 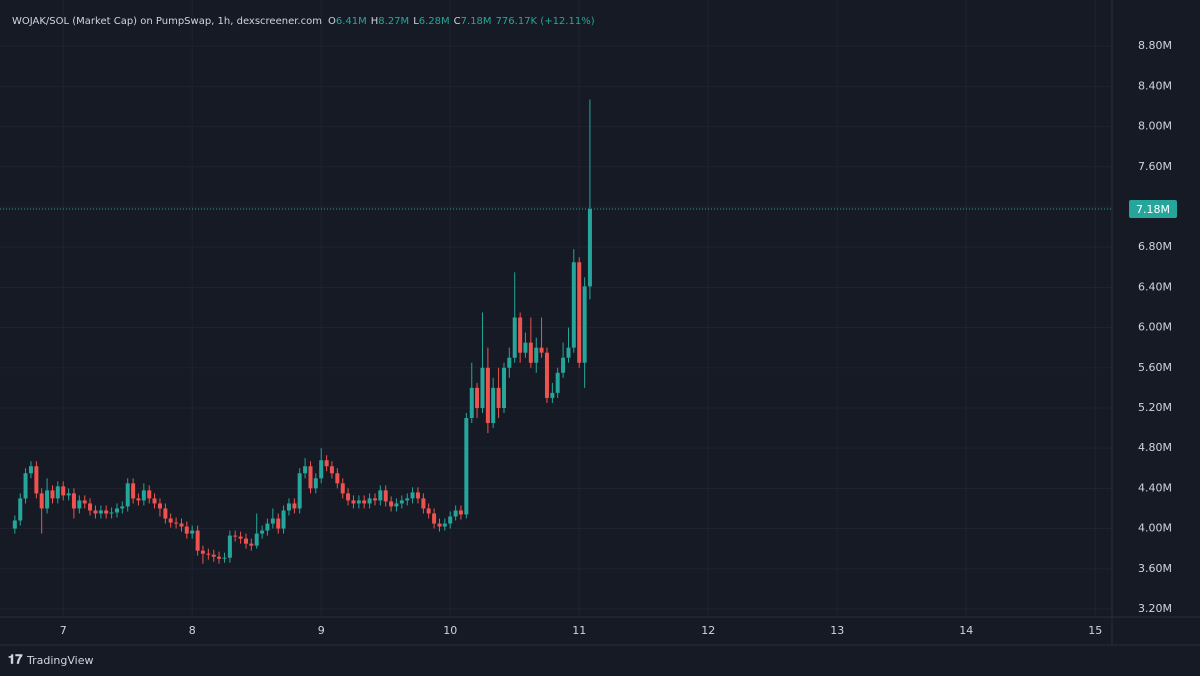 I want to click on y-tick-label: 3.20M, so click(x=1155, y=608).